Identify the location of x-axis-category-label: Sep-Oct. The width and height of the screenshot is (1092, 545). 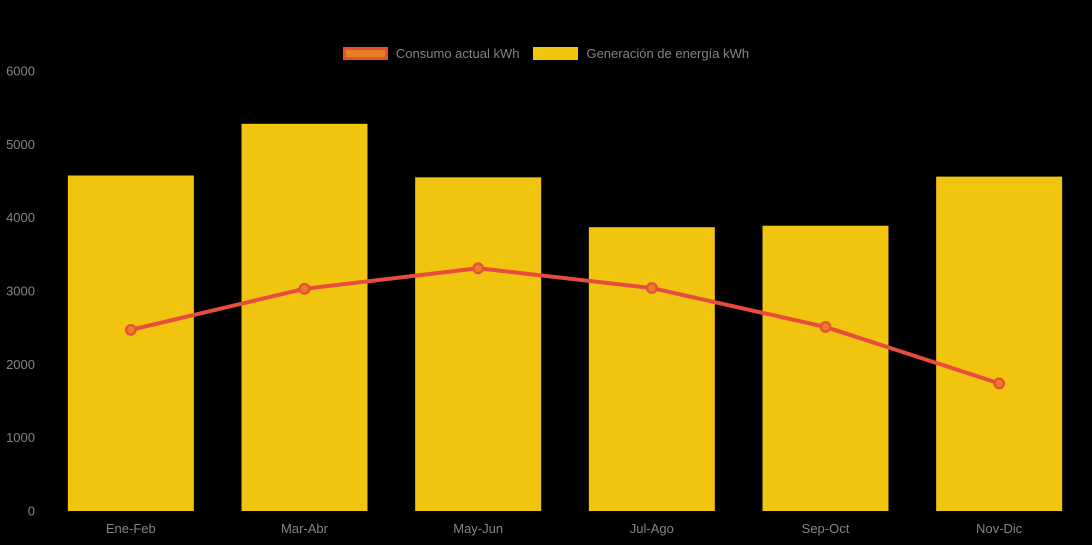
(826, 528).